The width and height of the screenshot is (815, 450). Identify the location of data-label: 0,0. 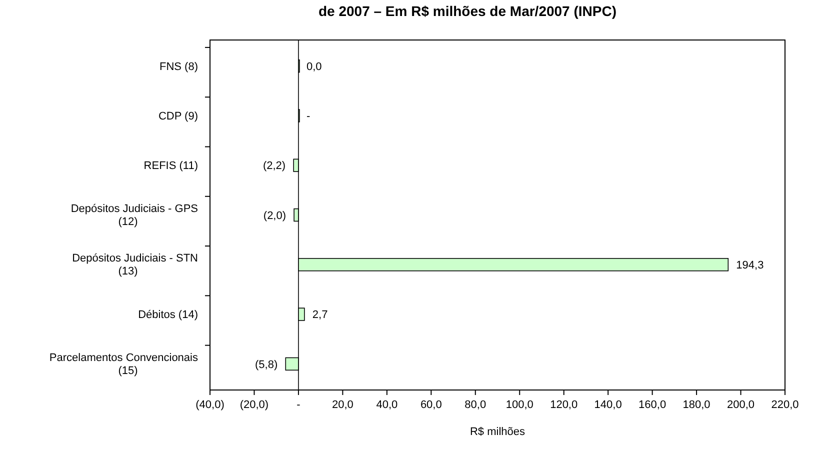
(314, 66).